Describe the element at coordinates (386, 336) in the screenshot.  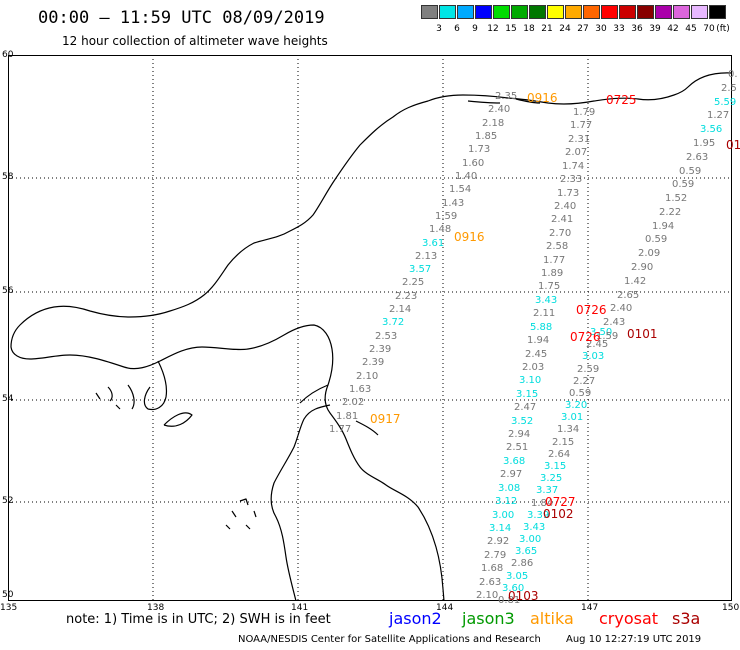
I see `track-a-wave-height: 2.53` at that location.